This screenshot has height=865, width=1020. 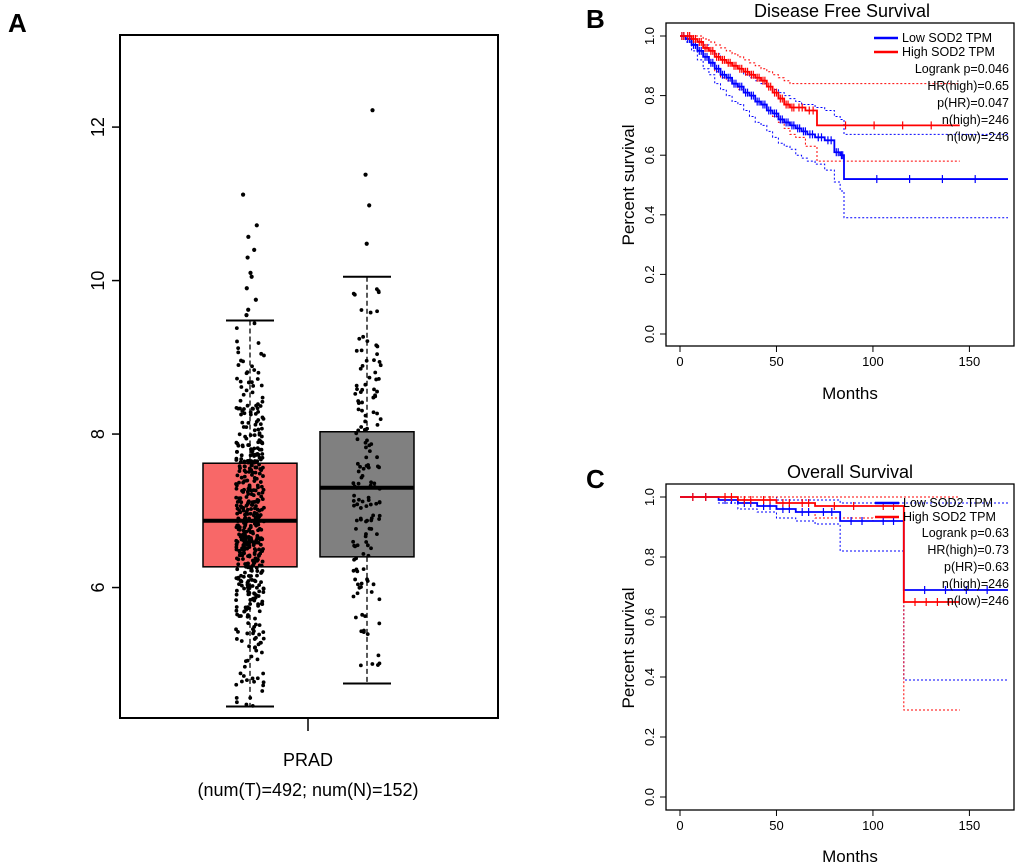 I want to click on panel-a-y-tick-label: 6, so click(x=98, y=588).